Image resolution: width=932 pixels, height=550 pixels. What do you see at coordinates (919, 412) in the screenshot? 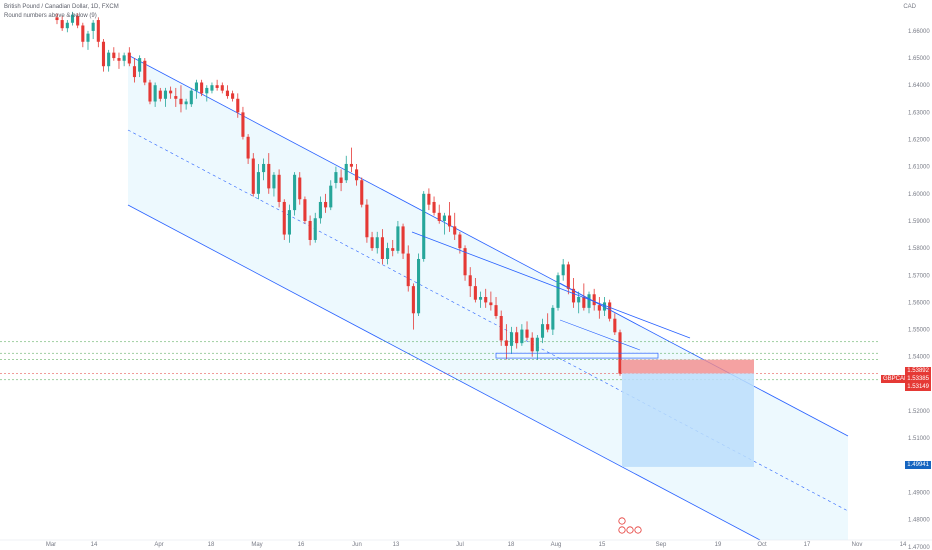
I see `price-tick-label: 1.52000` at bounding box center [919, 412].